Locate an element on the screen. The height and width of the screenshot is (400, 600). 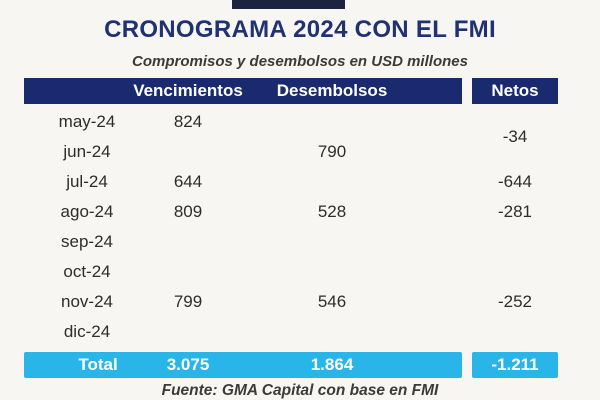
netos-value: -252 is located at coordinates (515, 301).